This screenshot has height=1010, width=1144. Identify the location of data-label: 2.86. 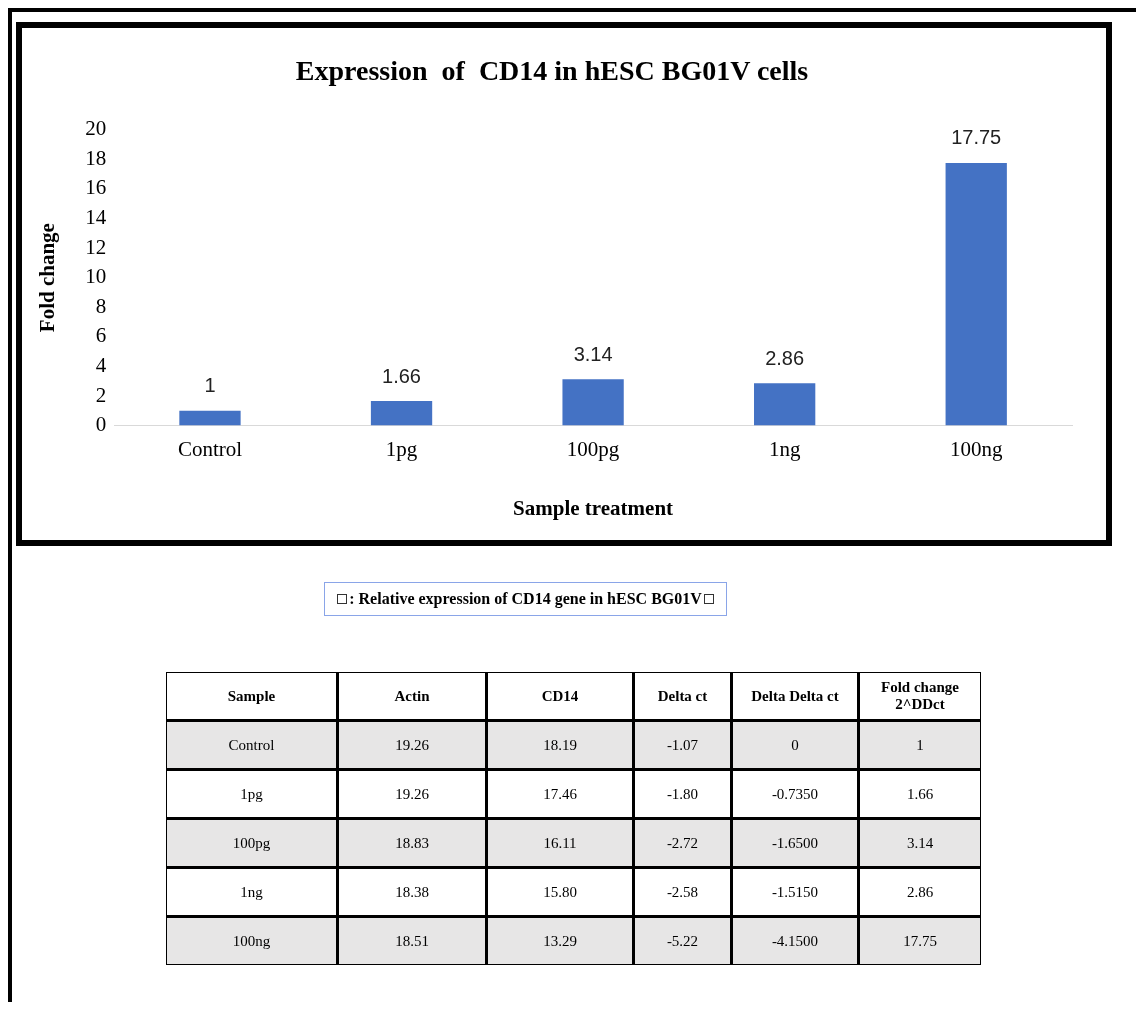
(785, 357).